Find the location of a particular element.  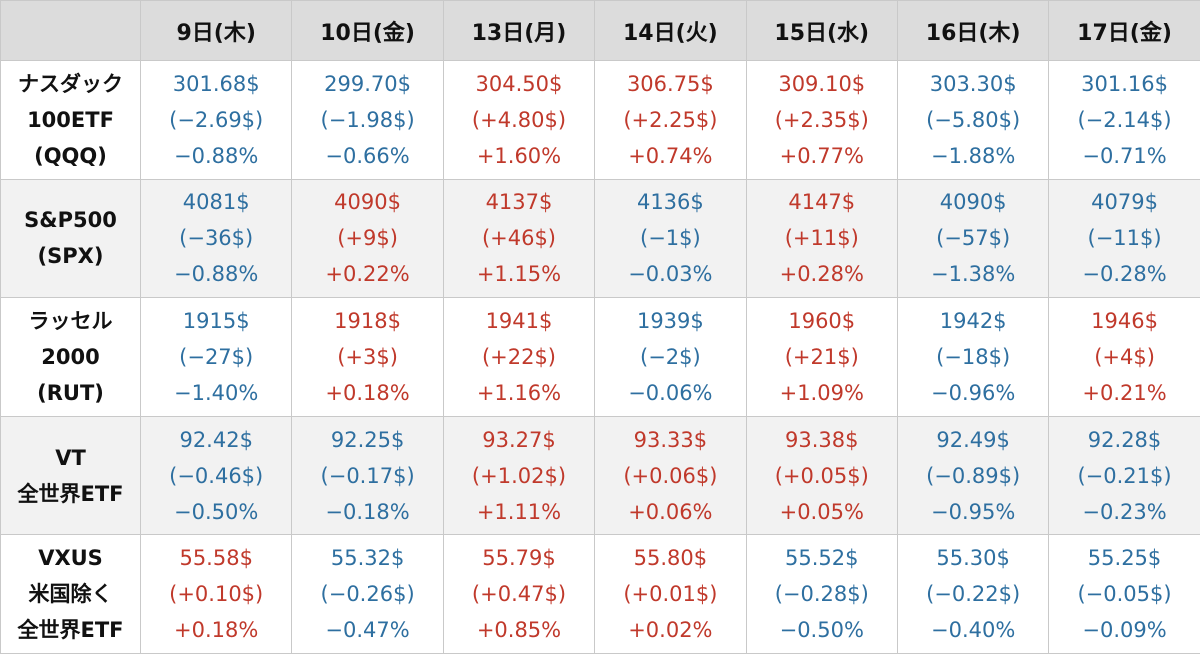

price-value: 55.80$ is located at coordinates (670, 558).